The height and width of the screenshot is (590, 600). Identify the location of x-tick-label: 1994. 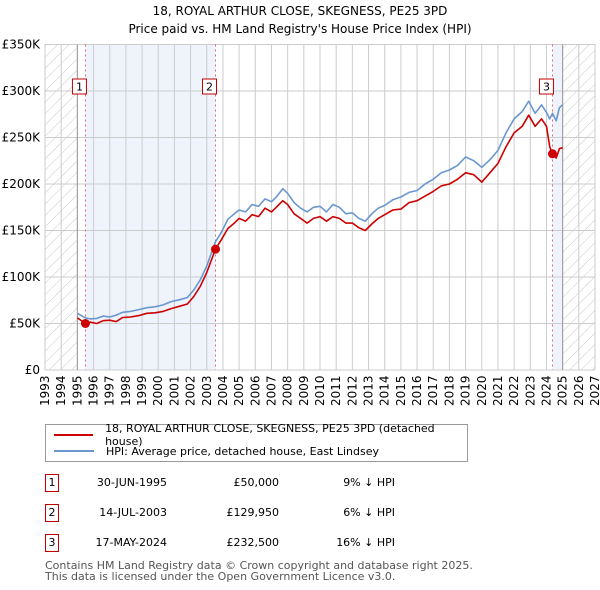
(61, 390).